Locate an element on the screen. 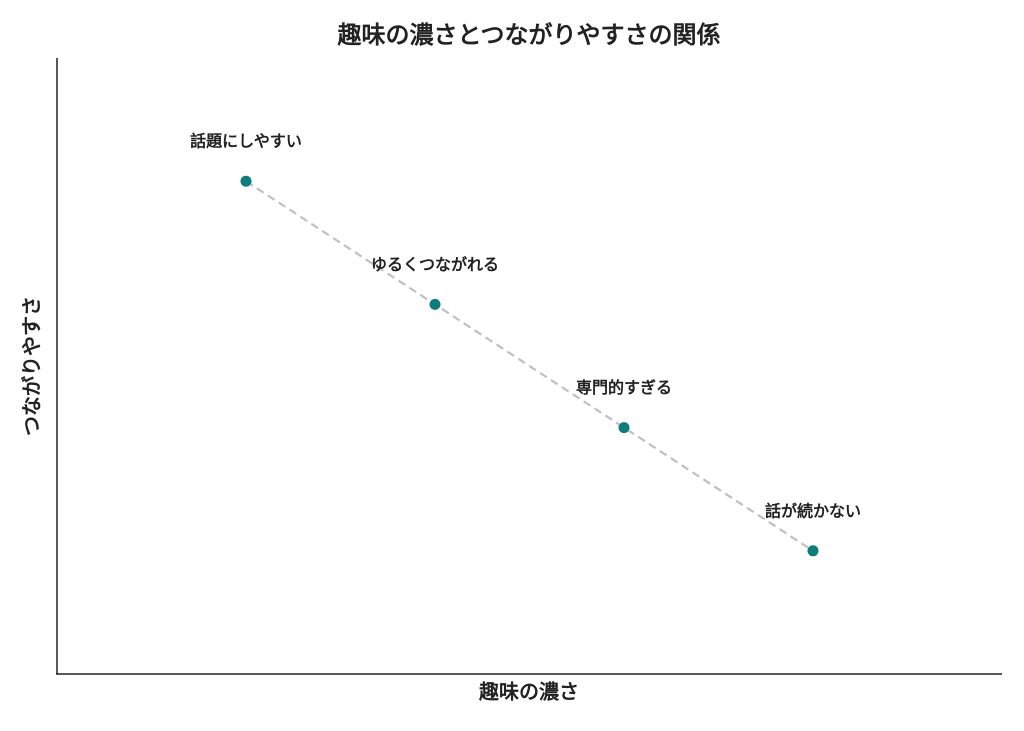 The height and width of the screenshot is (731, 1024). point-label: 話が続かない is located at coordinates (813, 510).